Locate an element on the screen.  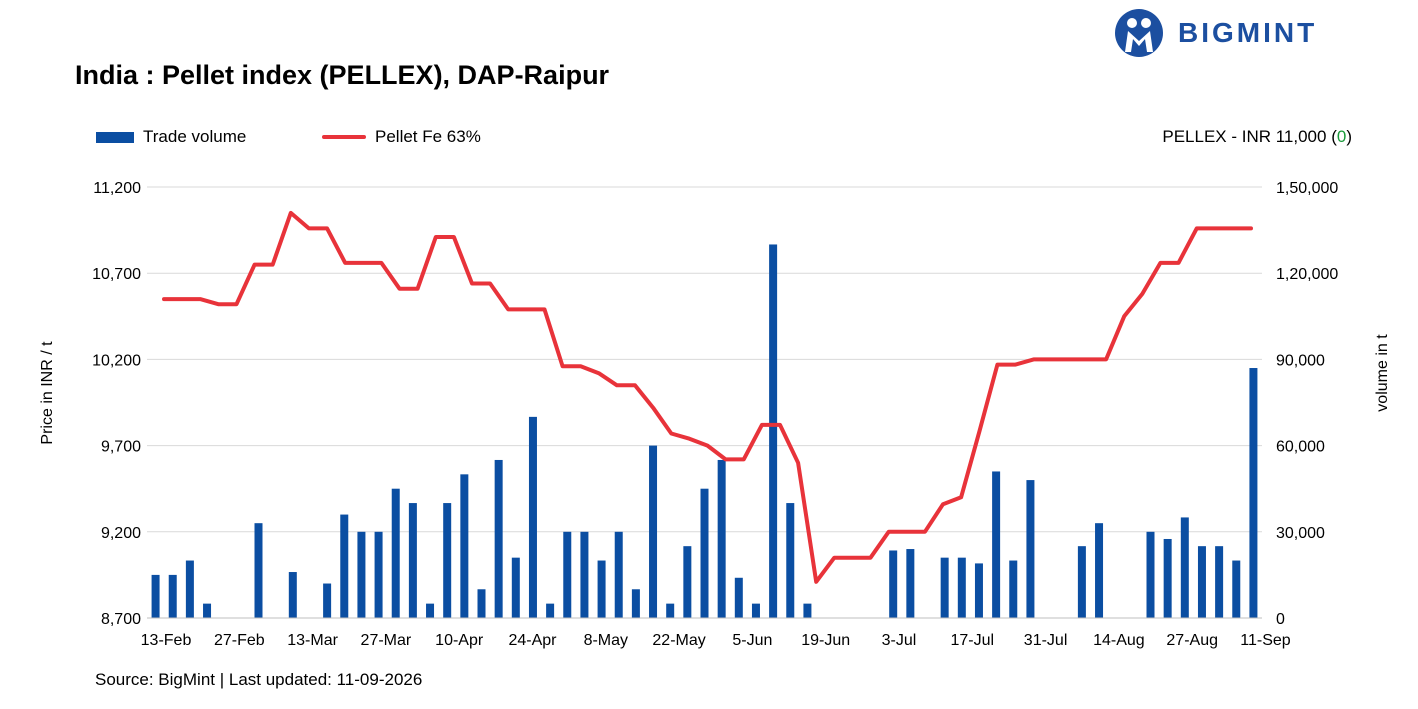
x-tick-label: 27-Aug is located at coordinates (1192, 640).